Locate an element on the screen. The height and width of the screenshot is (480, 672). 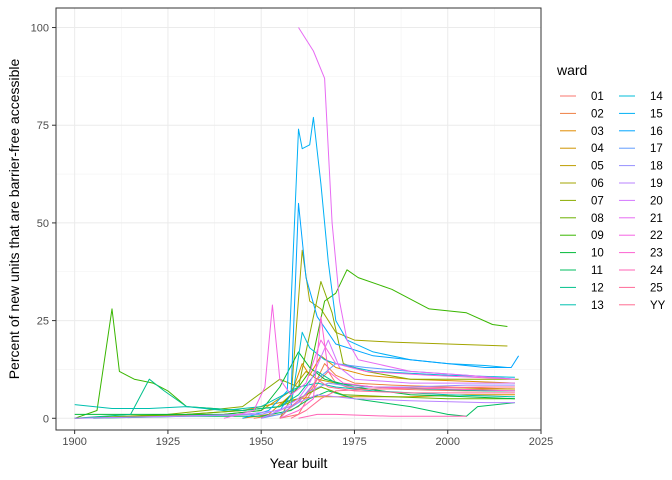
x-tick-label: 2025 is located at coordinates (541, 442).